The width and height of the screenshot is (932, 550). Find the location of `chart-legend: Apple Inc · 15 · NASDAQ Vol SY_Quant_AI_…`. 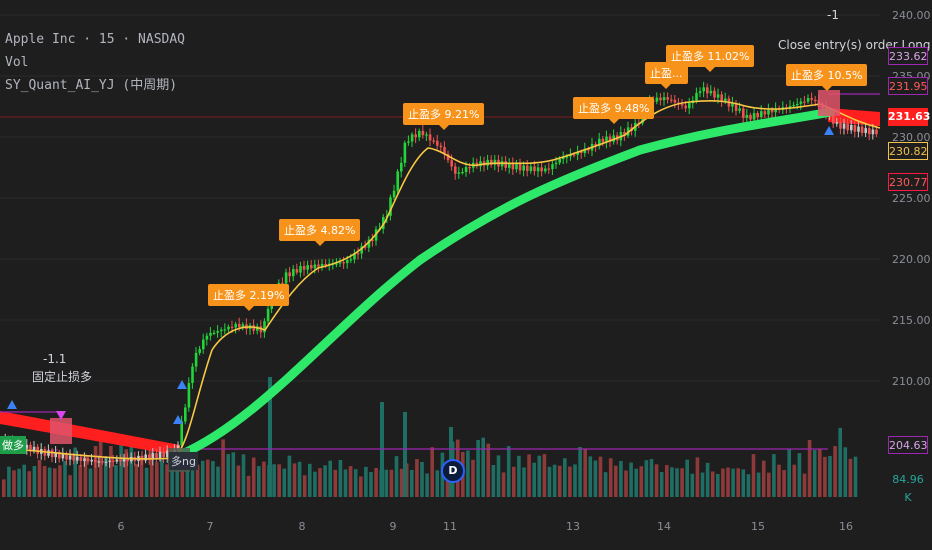

chart-legend: Apple Inc · 15 · NASDAQ Vol SY_Quant_AI_… is located at coordinates (95, 62).